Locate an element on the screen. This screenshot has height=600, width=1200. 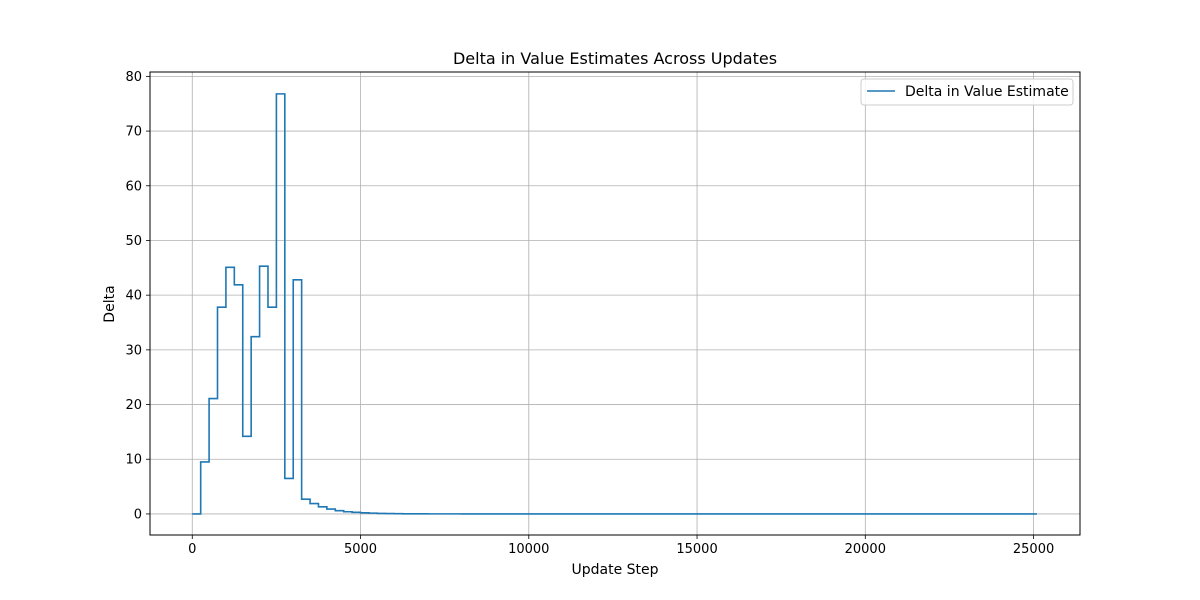
legend-label: Delta in Value Estimate is located at coordinates (987, 92).